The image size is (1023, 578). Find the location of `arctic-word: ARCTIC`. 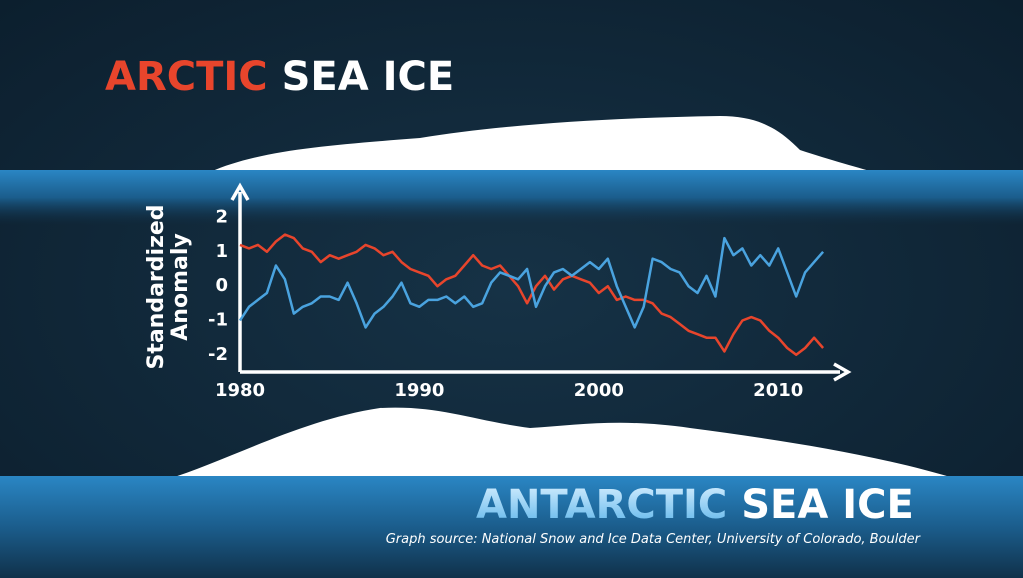

arctic-word: ARCTIC is located at coordinates (186, 77).